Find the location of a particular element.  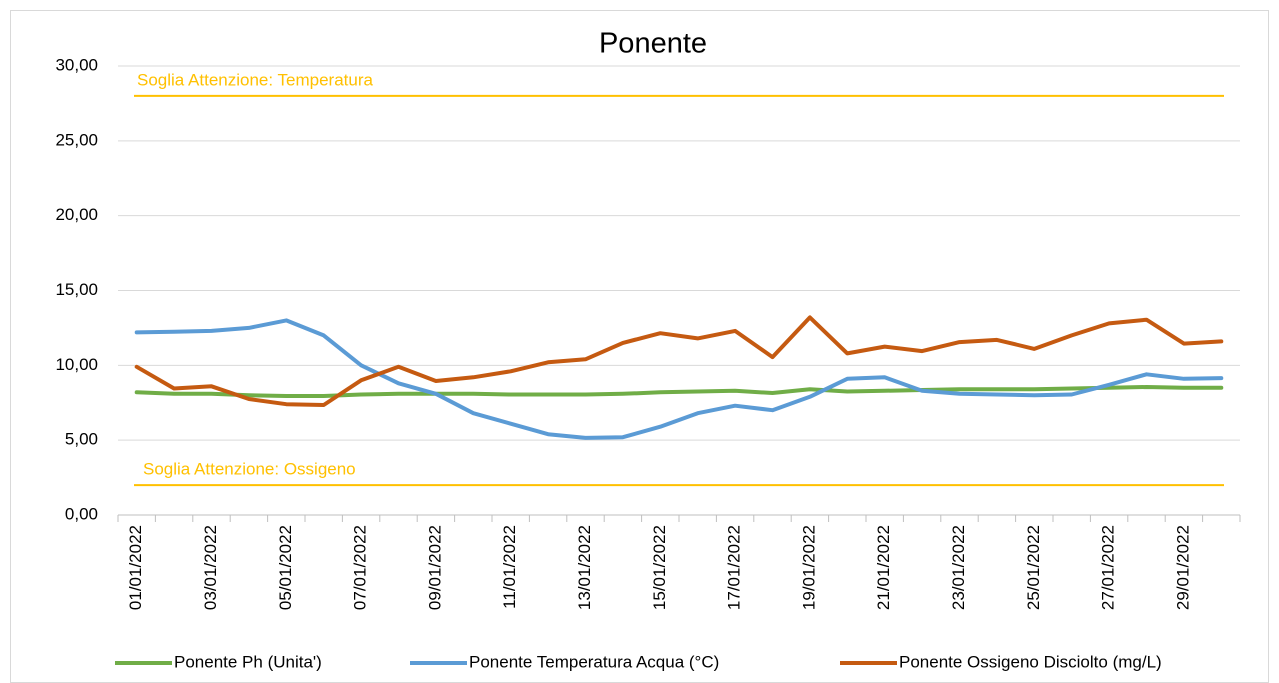

x-tick-label: 01/01/2022 is located at coordinates (135, 567).